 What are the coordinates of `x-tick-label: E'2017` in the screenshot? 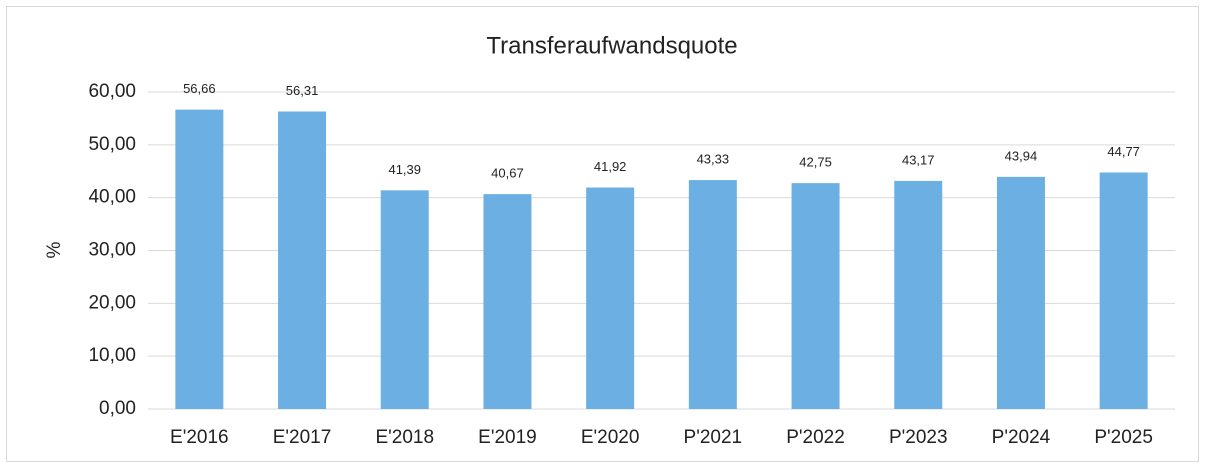 It's located at (302, 437).